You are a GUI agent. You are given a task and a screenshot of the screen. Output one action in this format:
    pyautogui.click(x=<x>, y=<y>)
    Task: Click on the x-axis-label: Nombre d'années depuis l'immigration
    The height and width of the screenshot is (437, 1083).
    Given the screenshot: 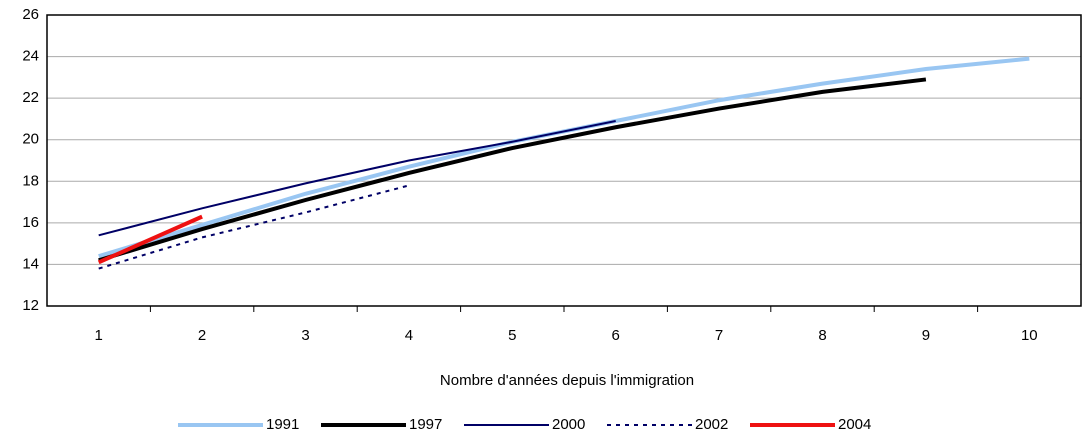 What is the action you would take?
    pyautogui.click(x=567, y=380)
    